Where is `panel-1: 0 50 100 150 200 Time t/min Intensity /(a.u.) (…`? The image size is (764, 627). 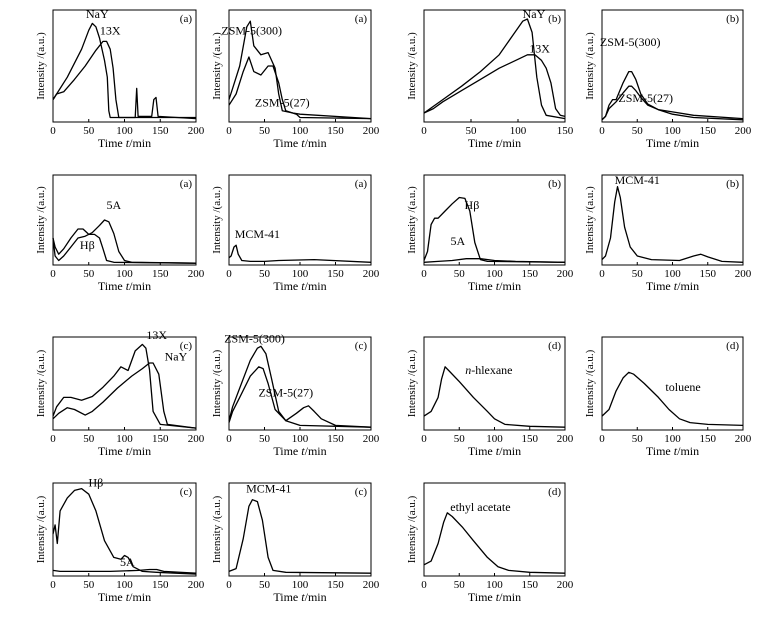
panel-1: 0 50 100 150 200 Time t/min Intensity /(a.u.) (… is located at coordinates (120, 78).